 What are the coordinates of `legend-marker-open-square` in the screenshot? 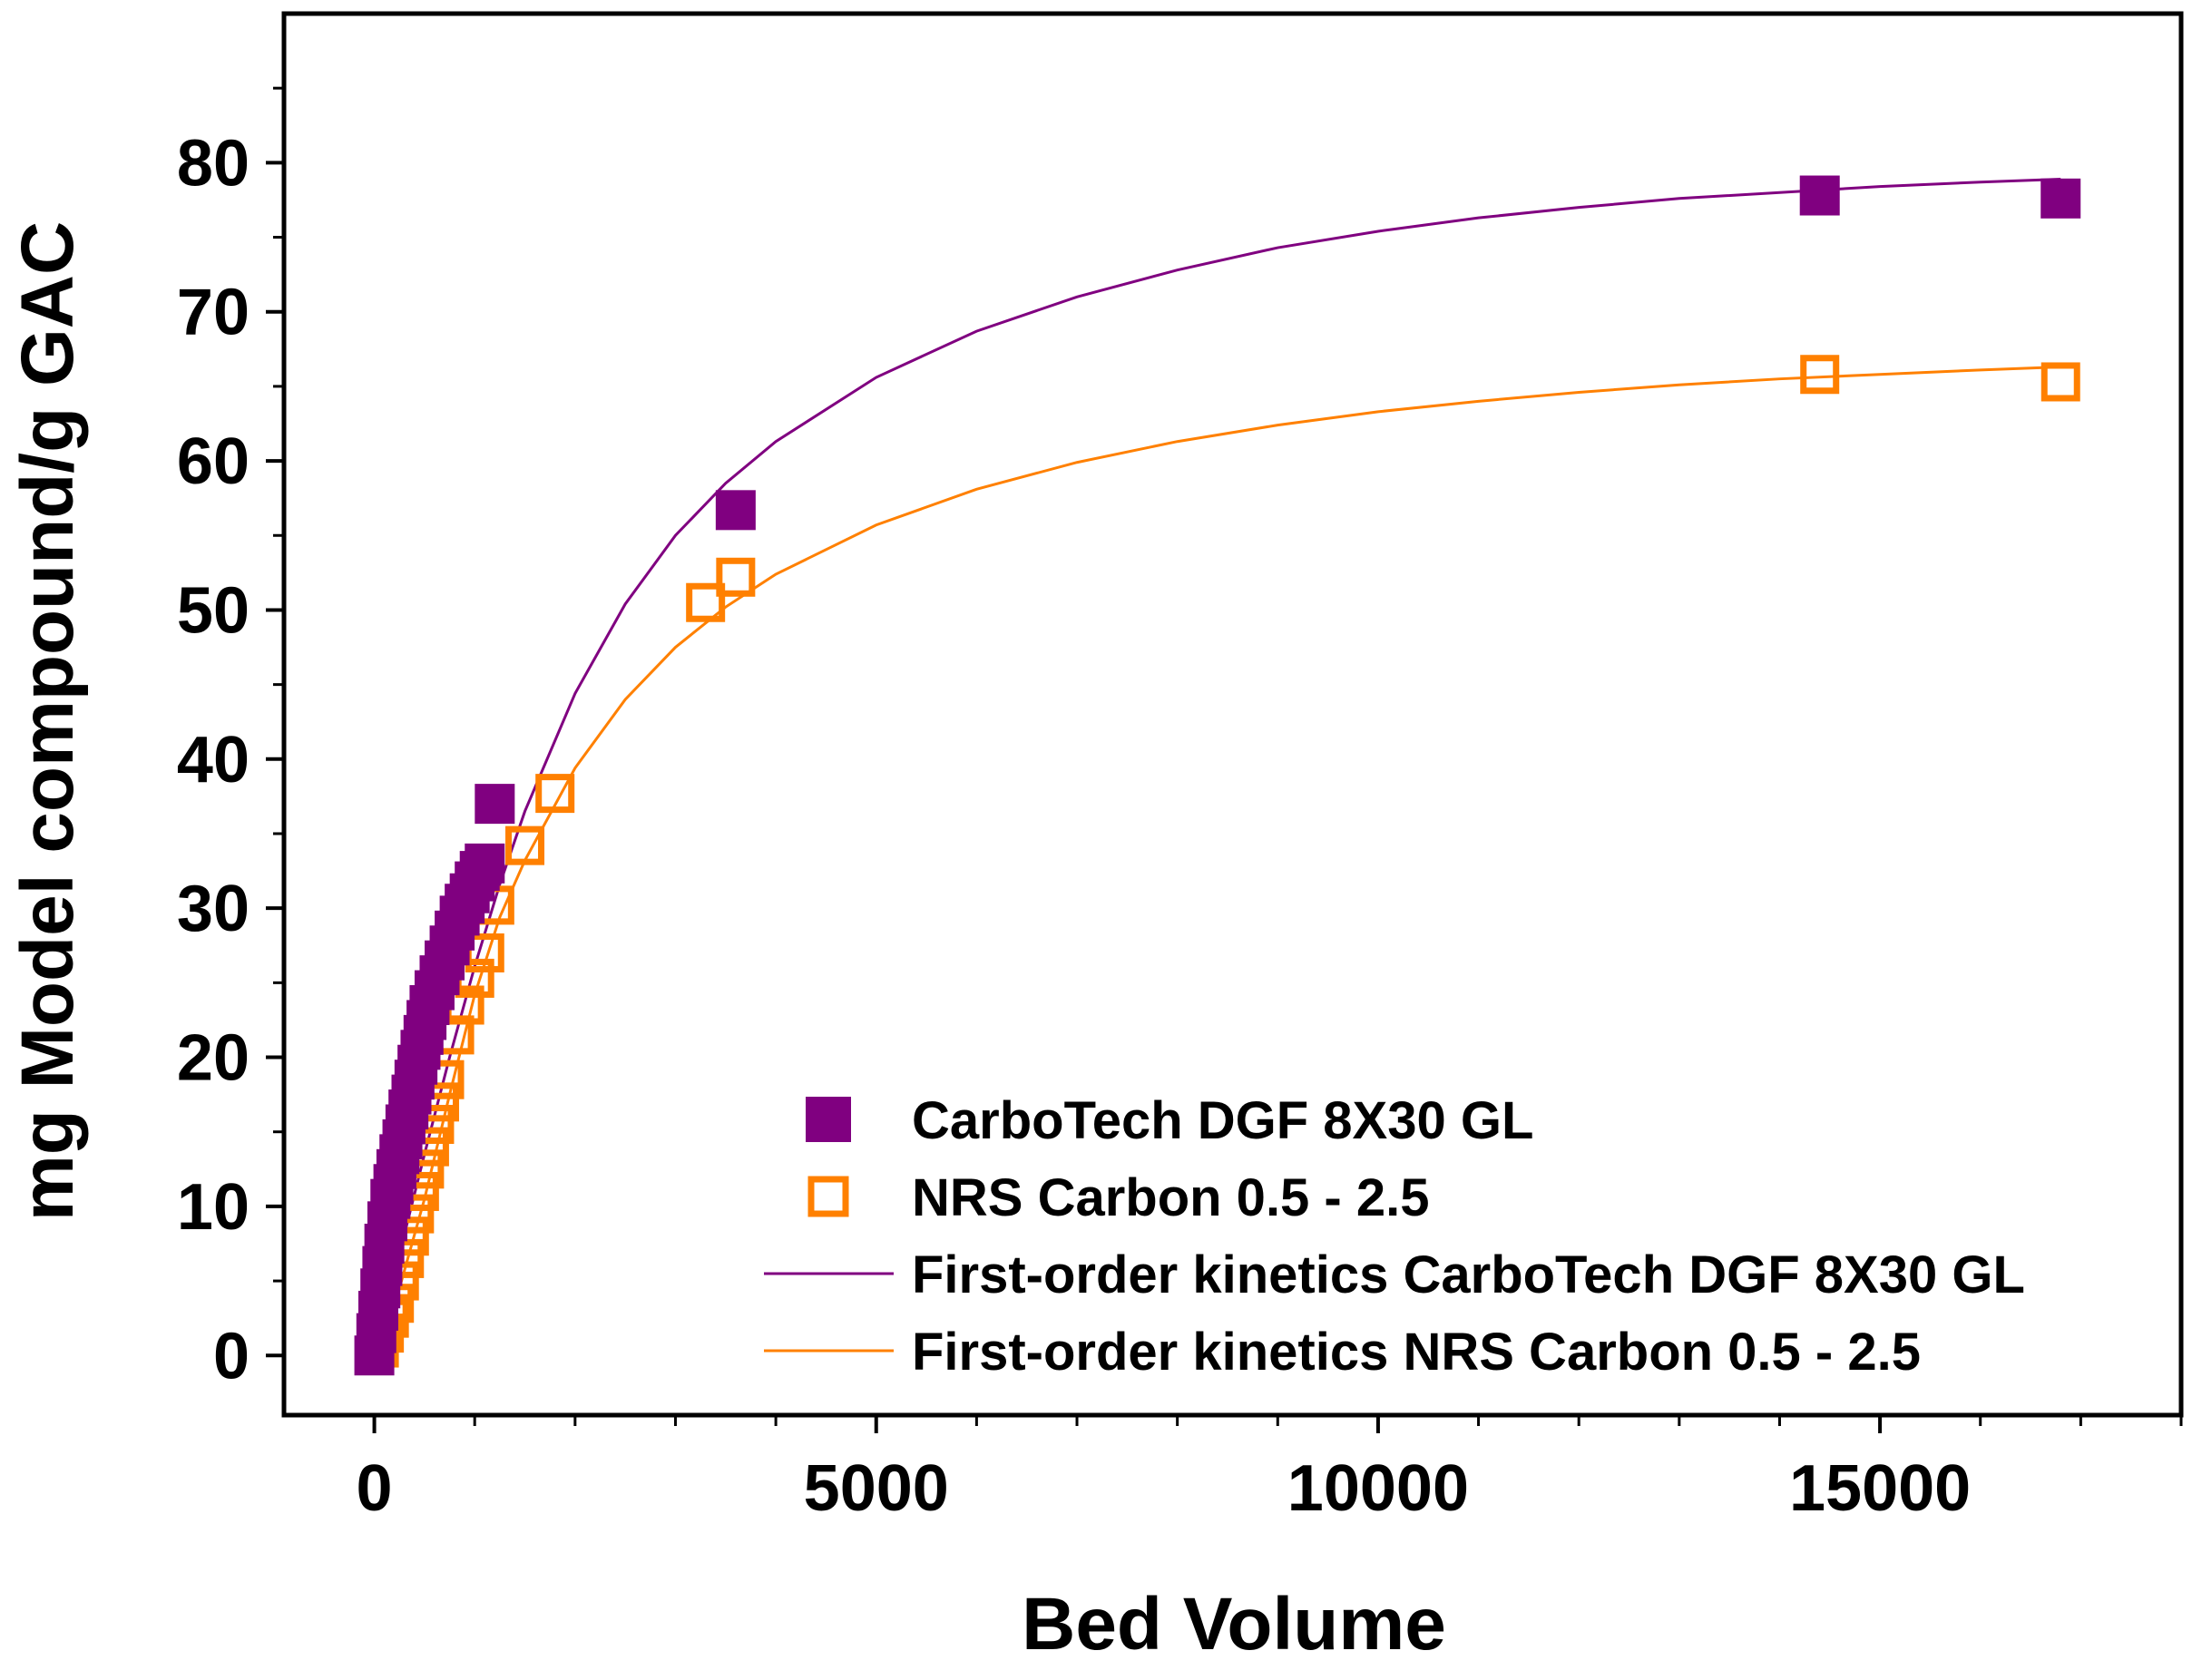 It's located at (828, 1196).